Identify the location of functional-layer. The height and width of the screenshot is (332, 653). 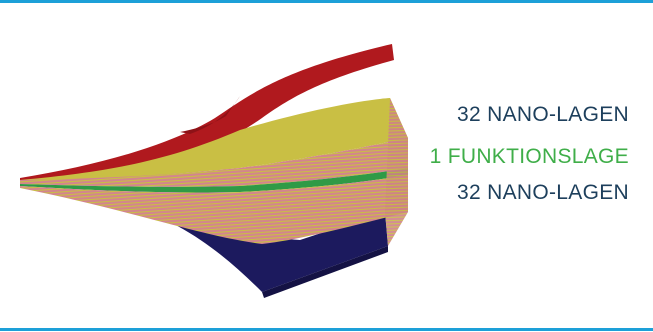
(214, 180).